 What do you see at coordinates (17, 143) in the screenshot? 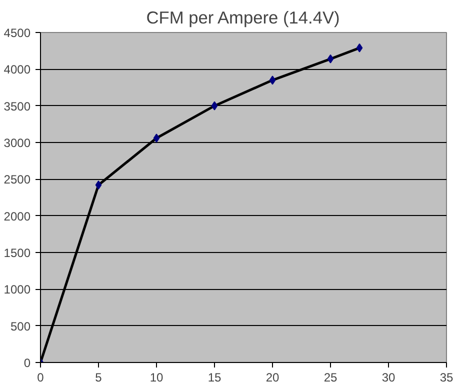
I see `y-tick-label: 3000` at bounding box center [17, 143].